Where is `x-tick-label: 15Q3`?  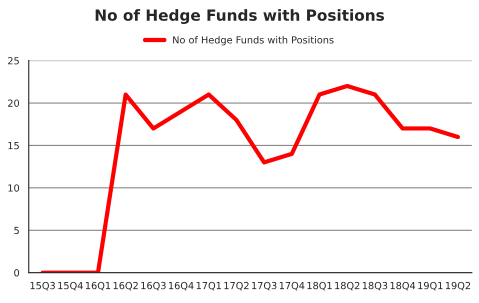
x-tick-label: 15Q3 is located at coordinates (42, 286).